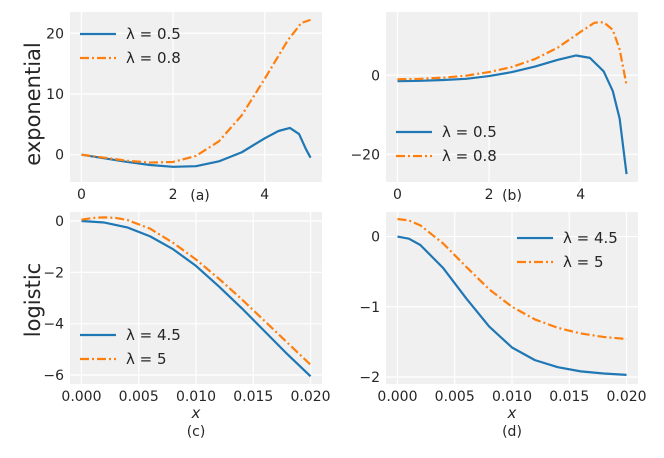  Describe the element at coordinates (55, 95) in the screenshot. I see `y-tick-label: 10` at that location.